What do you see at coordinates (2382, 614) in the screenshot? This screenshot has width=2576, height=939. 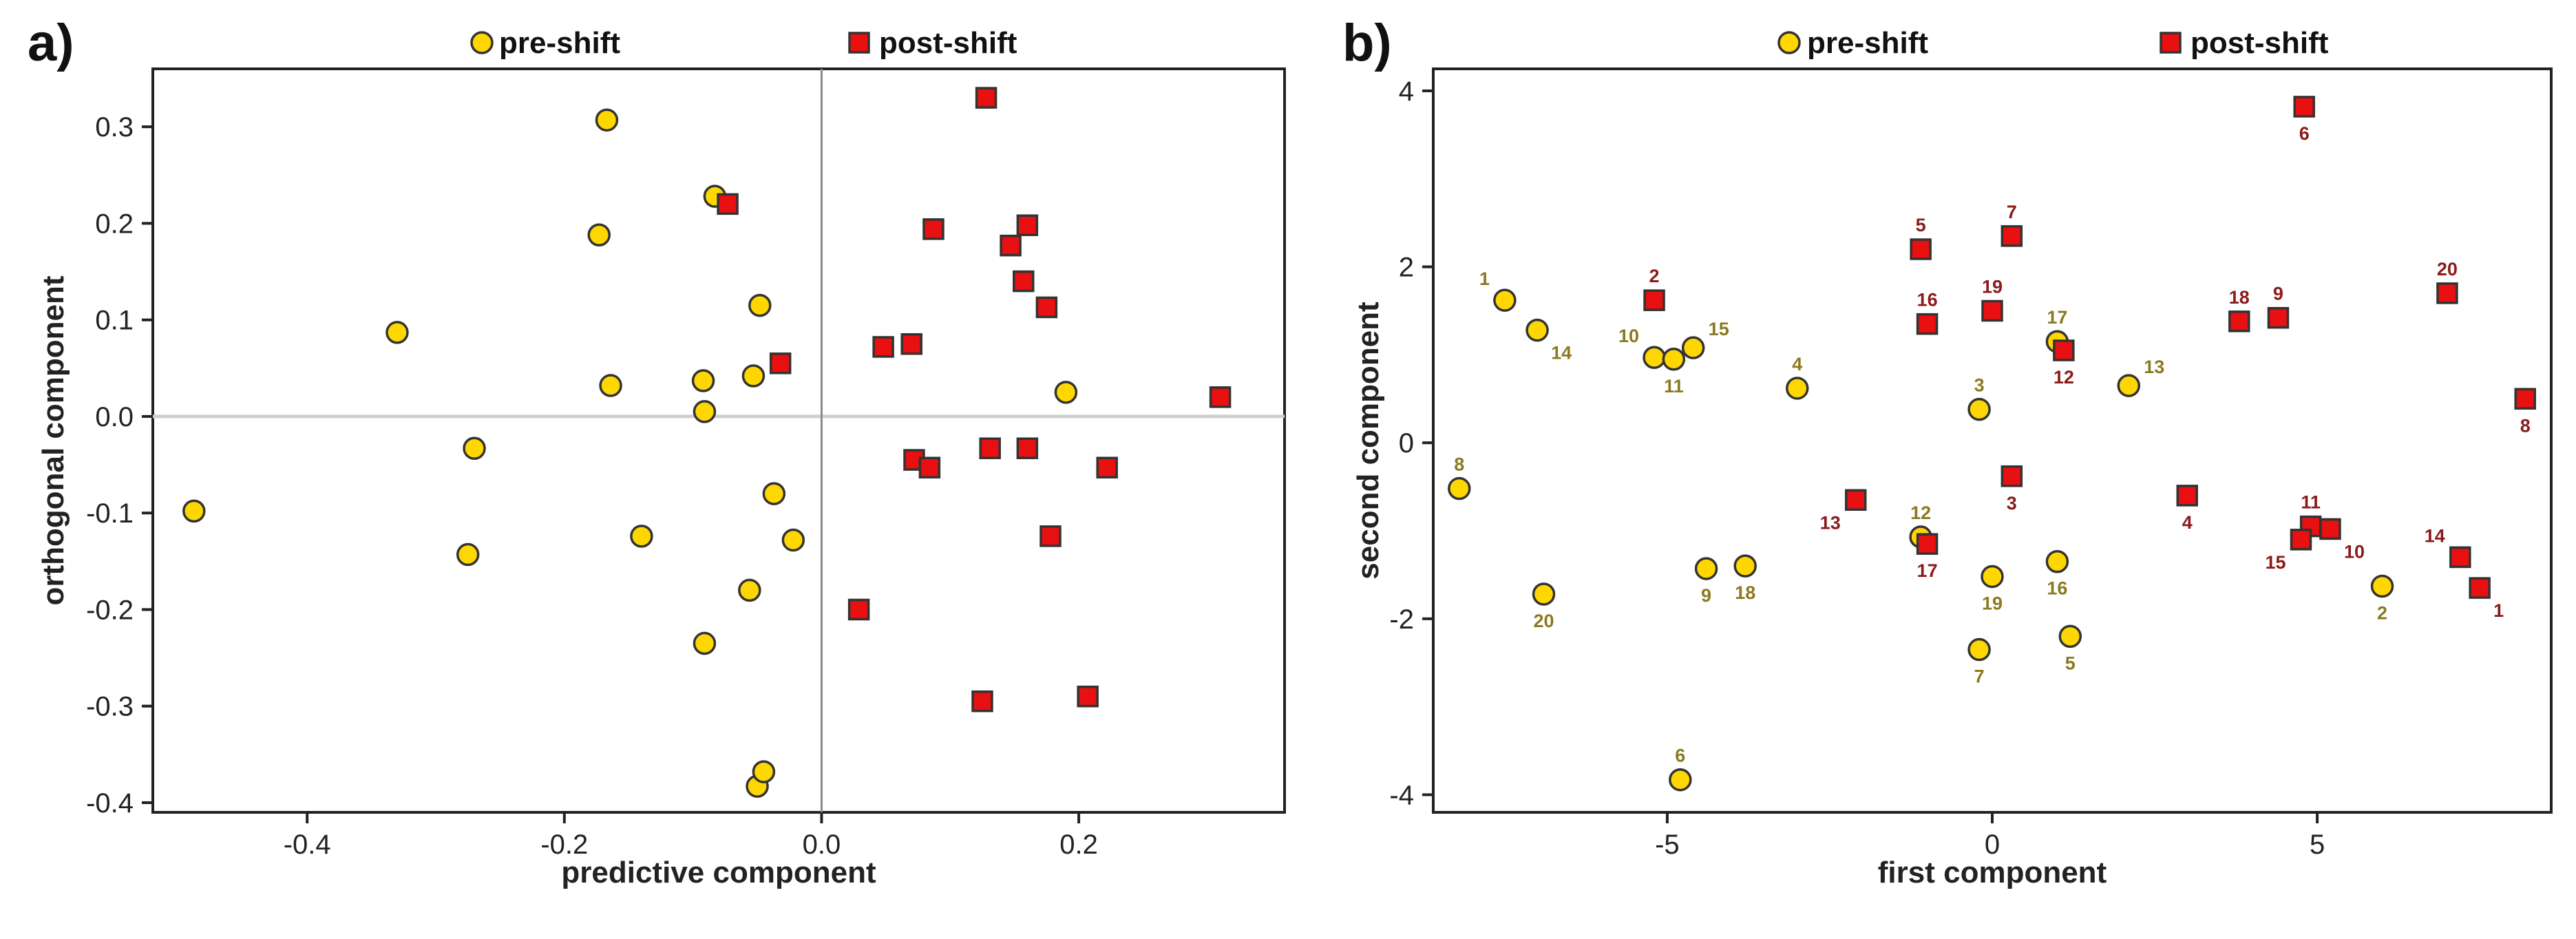 I see `pre-shift-point-label: 2` at bounding box center [2382, 614].